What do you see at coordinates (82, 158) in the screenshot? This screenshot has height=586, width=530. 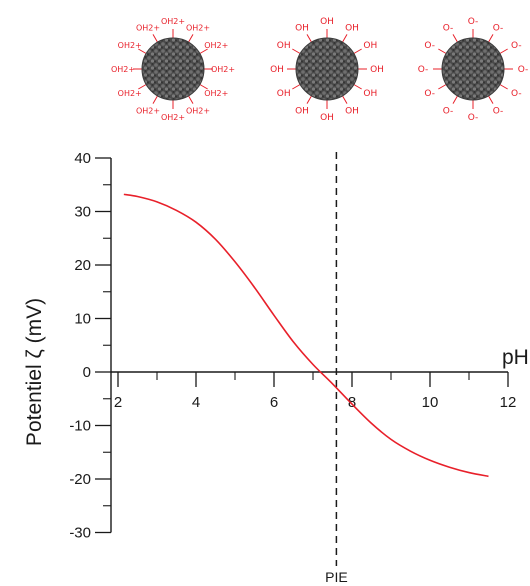 I see `y-tick-label: 40` at bounding box center [82, 158].